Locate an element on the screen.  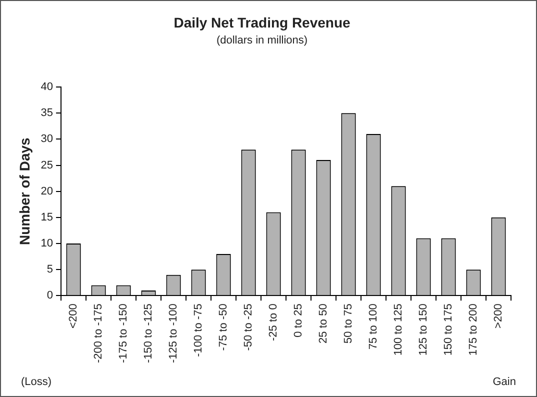
x-tick-label: -25 to 0 is located at coordinates (274, 322).